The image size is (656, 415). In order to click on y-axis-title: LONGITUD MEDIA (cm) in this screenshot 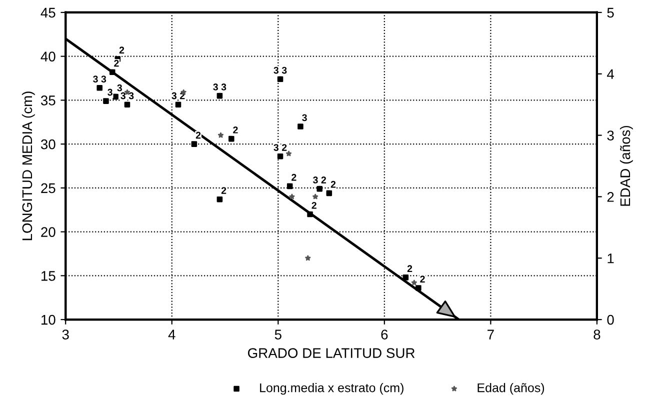, I will do `click(28, 166)`.